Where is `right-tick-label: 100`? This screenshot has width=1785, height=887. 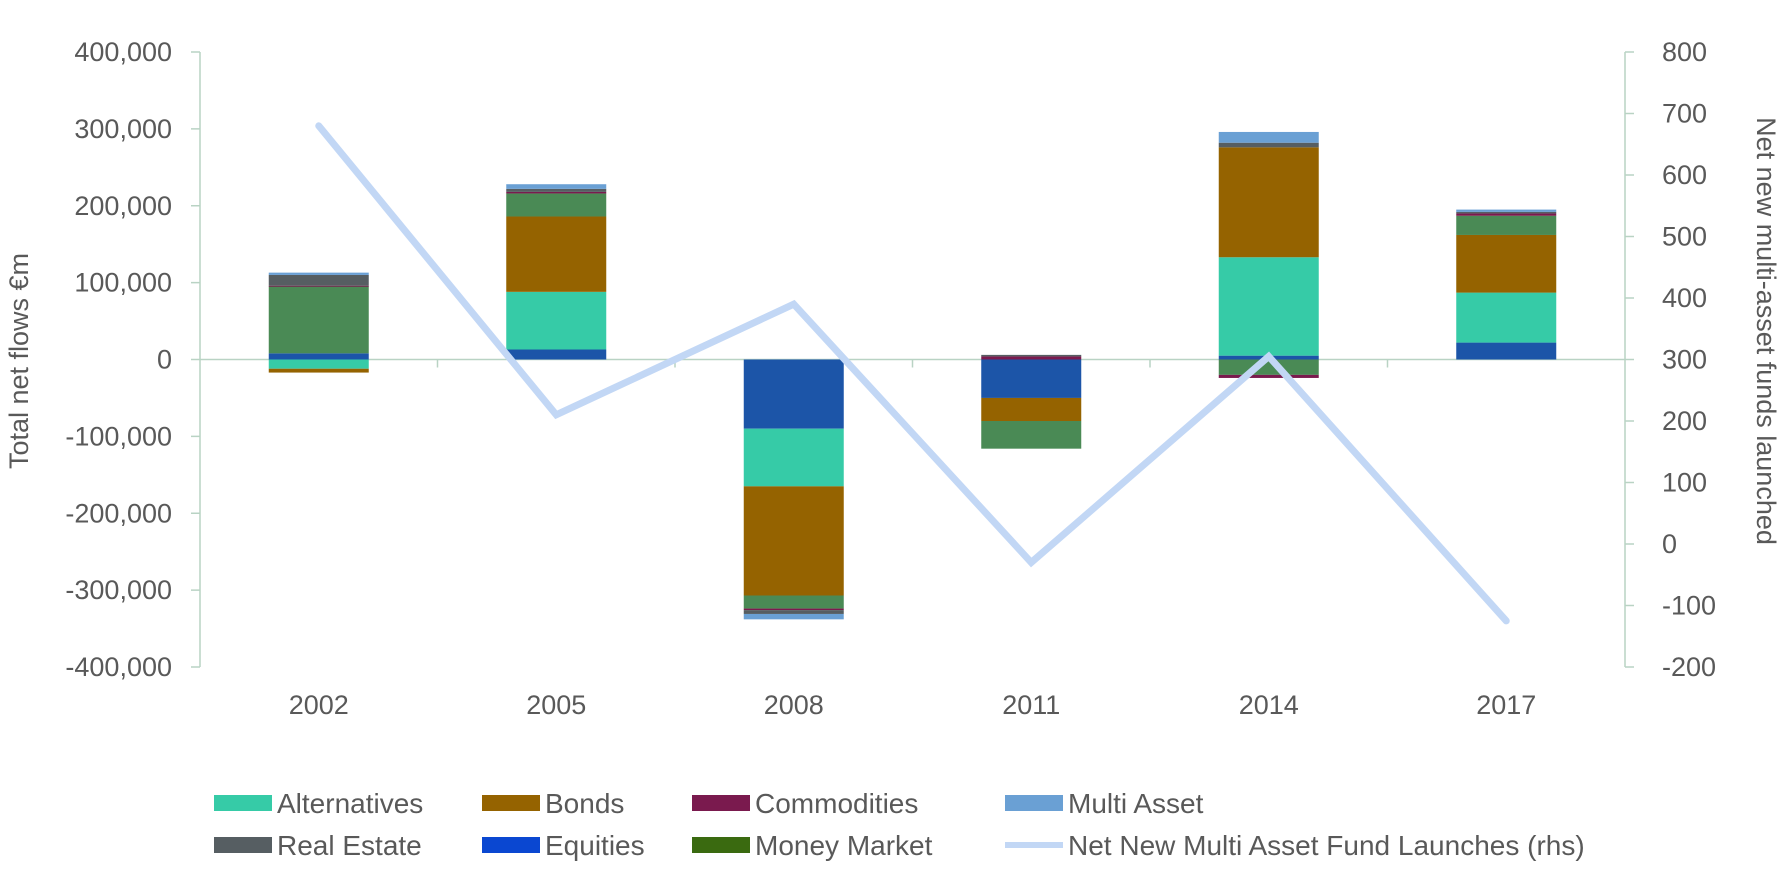
right-tick-label: 100 is located at coordinates (1684, 483).